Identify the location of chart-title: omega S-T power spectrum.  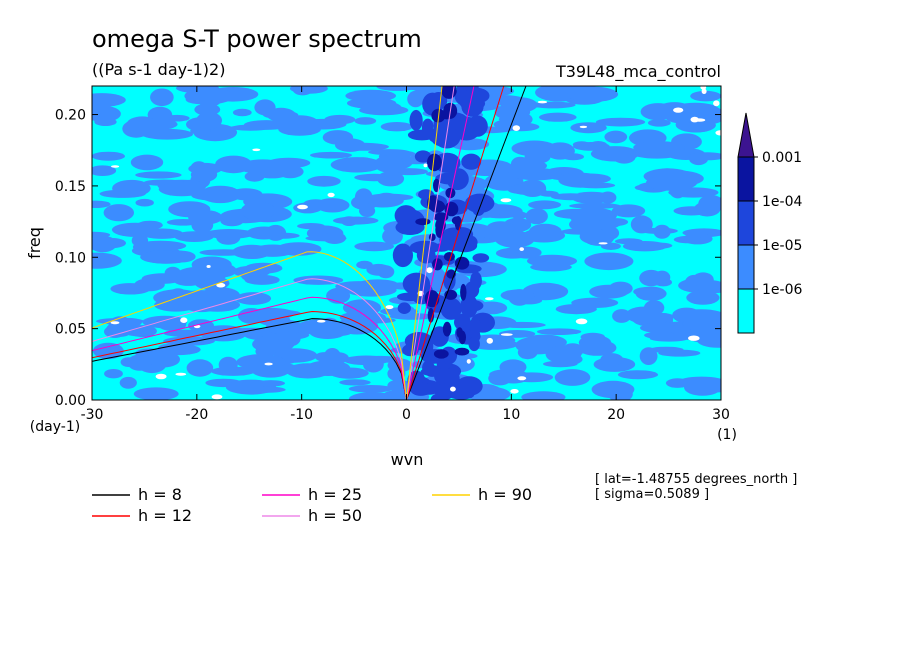
(257, 39).